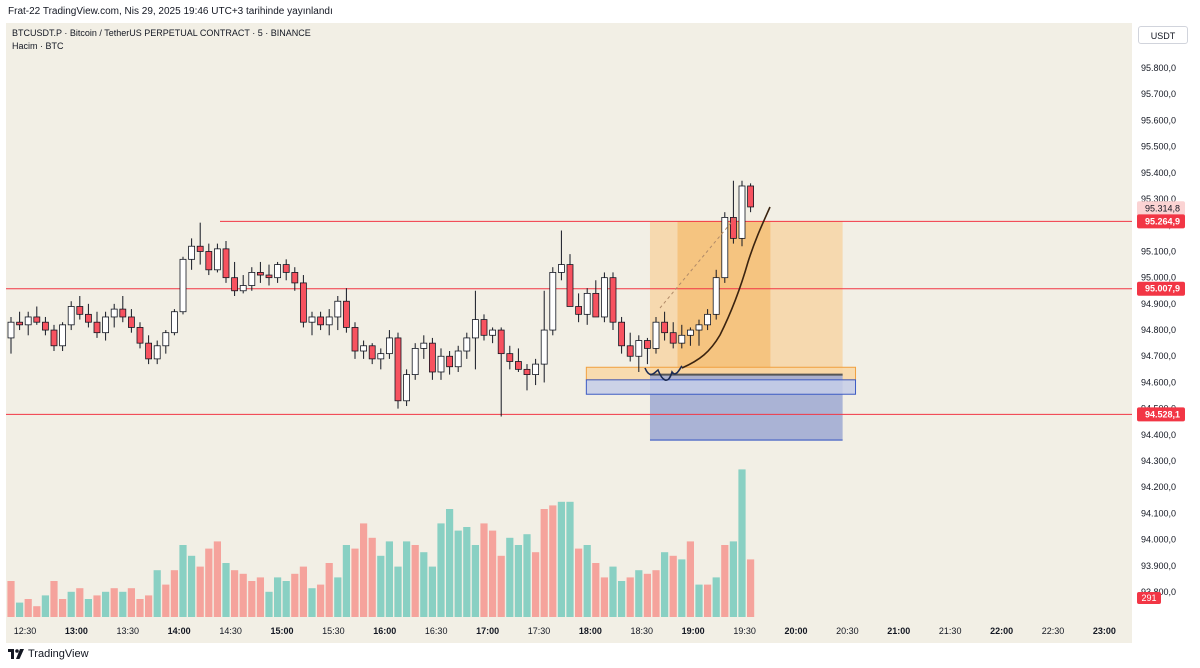  I want to click on level-price-label-bg, so click(1161, 221).